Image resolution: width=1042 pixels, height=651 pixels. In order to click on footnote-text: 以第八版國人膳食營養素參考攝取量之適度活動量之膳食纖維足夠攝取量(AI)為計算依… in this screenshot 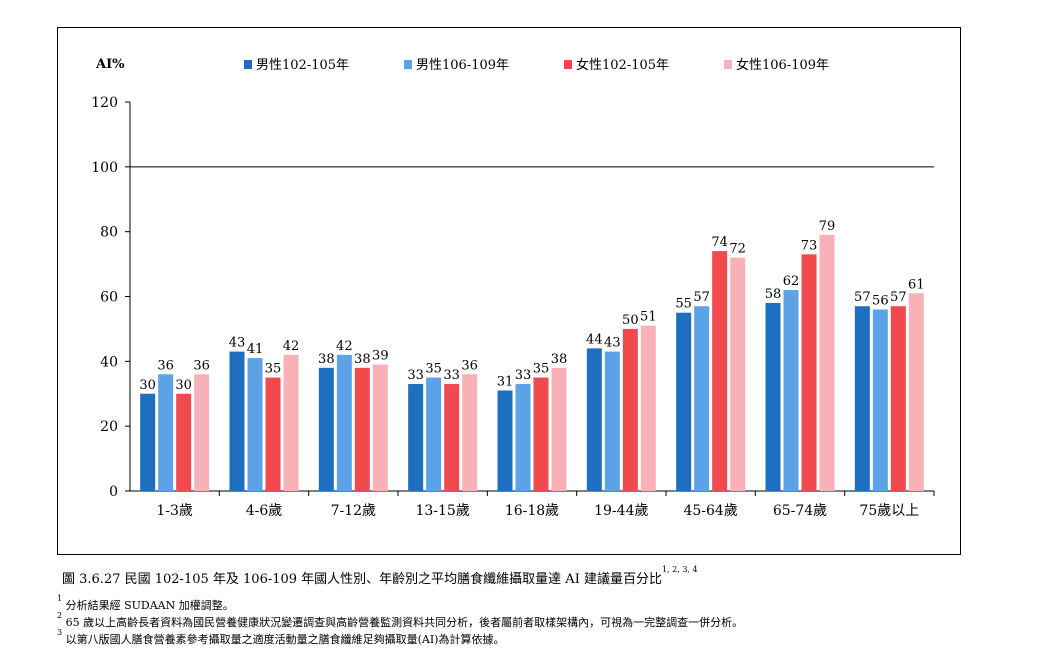, I will do `click(285, 639)`.